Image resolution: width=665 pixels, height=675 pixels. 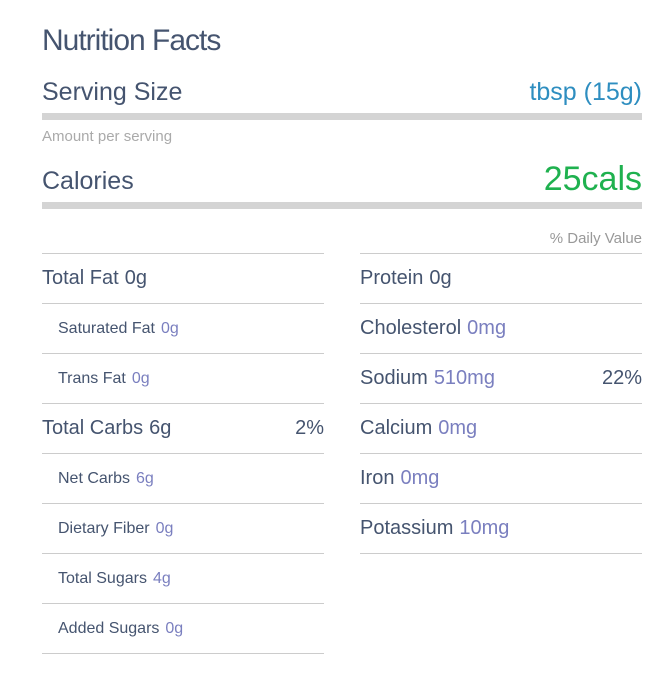 I want to click on nutrient-row: Calcium 0mg, so click(x=501, y=429).